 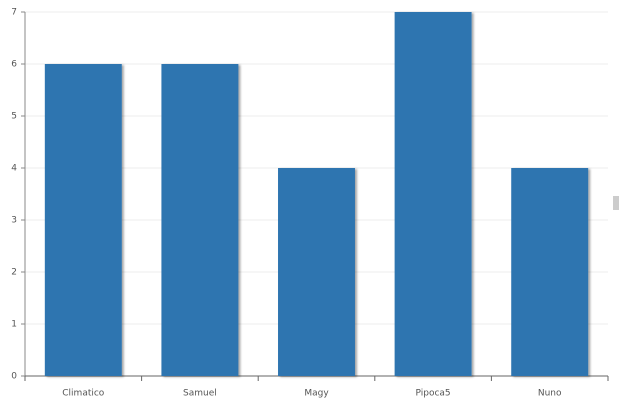 What do you see at coordinates (14, 325) in the screenshot?
I see `y-tick-label: 1` at bounding box center [14, 325].